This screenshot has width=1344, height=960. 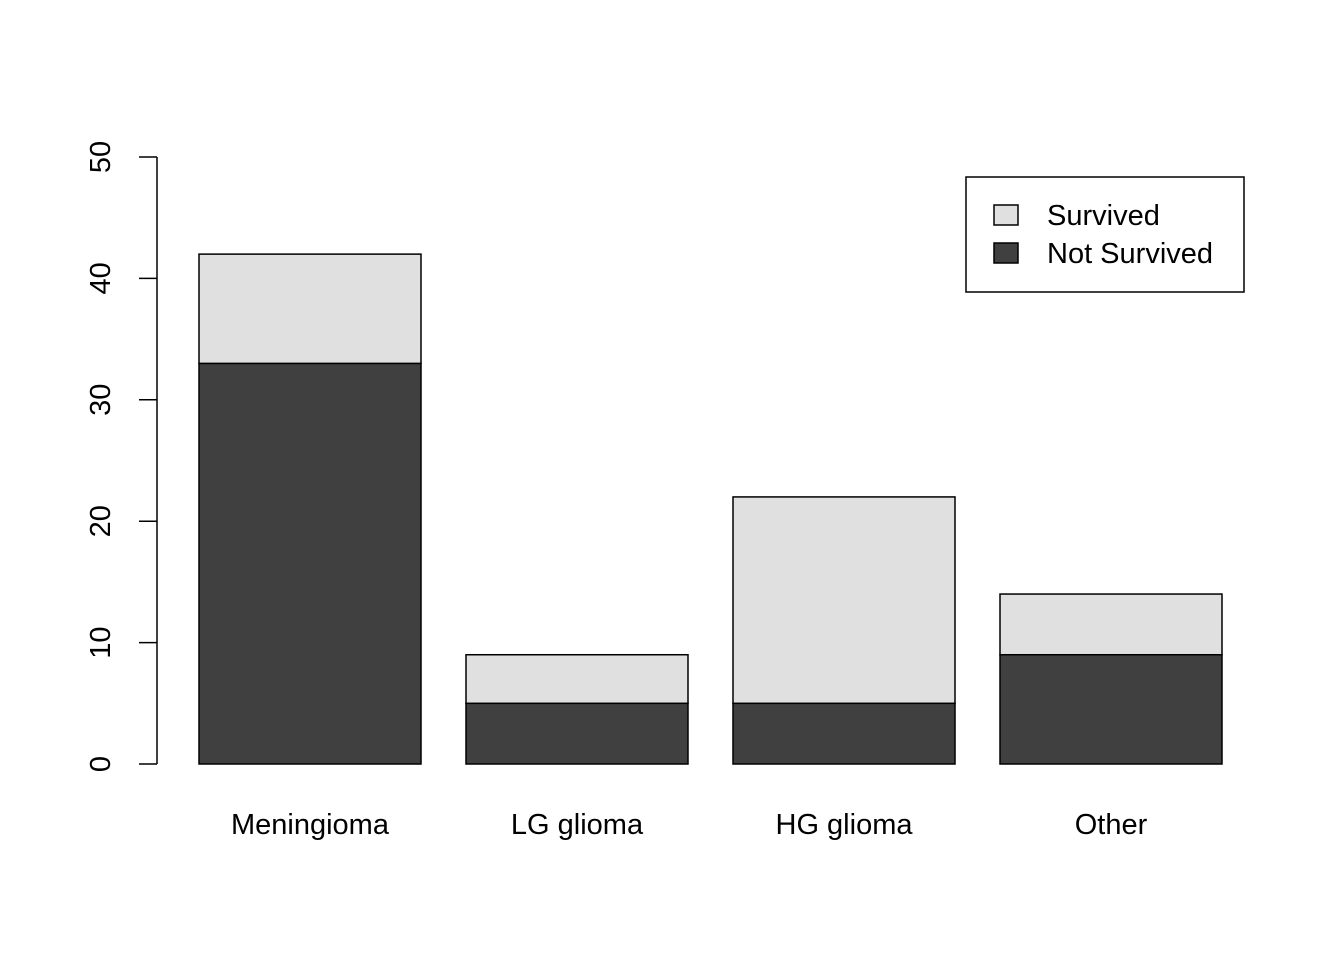 What do you see at coordinates (310, 563) in the screenshot?
I see `bar-meningioma-not-survived` at bounding box center [310, 563].